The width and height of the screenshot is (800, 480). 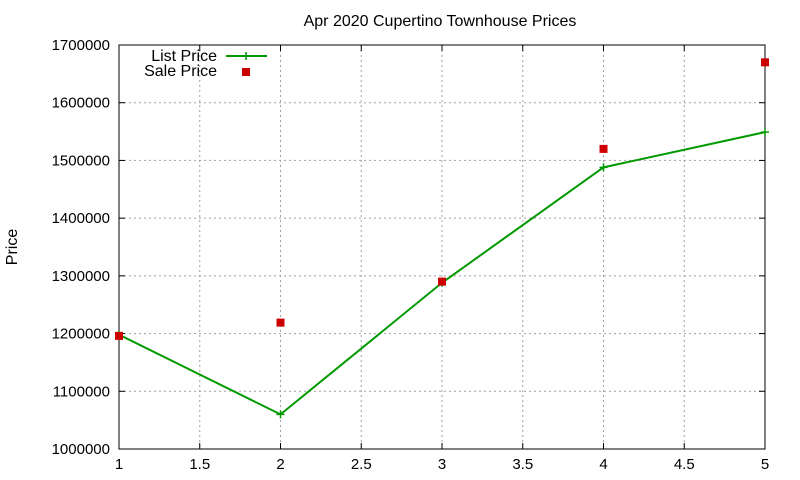 What do you see at coordinates (199, 464) in the screenshot?
I see `x-tick-label: 1.5` at bounding box center [199, 464].